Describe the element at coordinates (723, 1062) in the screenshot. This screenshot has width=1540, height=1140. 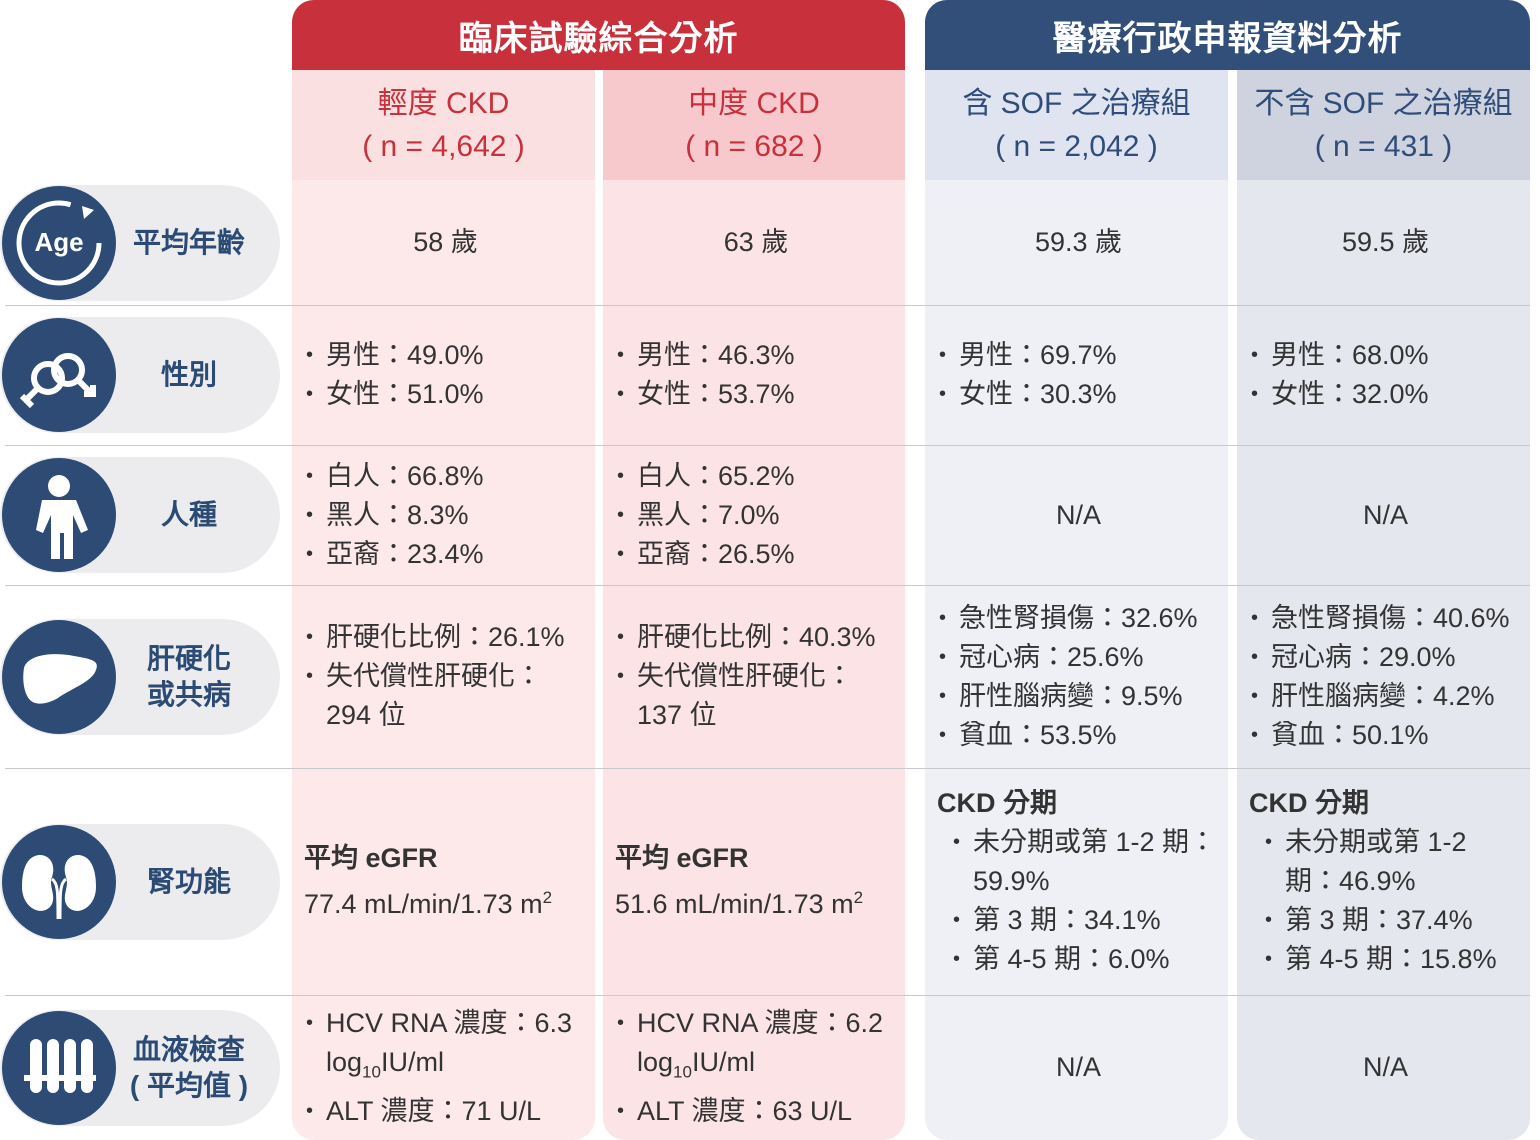
I see `text-part: IU/ml` at that location.